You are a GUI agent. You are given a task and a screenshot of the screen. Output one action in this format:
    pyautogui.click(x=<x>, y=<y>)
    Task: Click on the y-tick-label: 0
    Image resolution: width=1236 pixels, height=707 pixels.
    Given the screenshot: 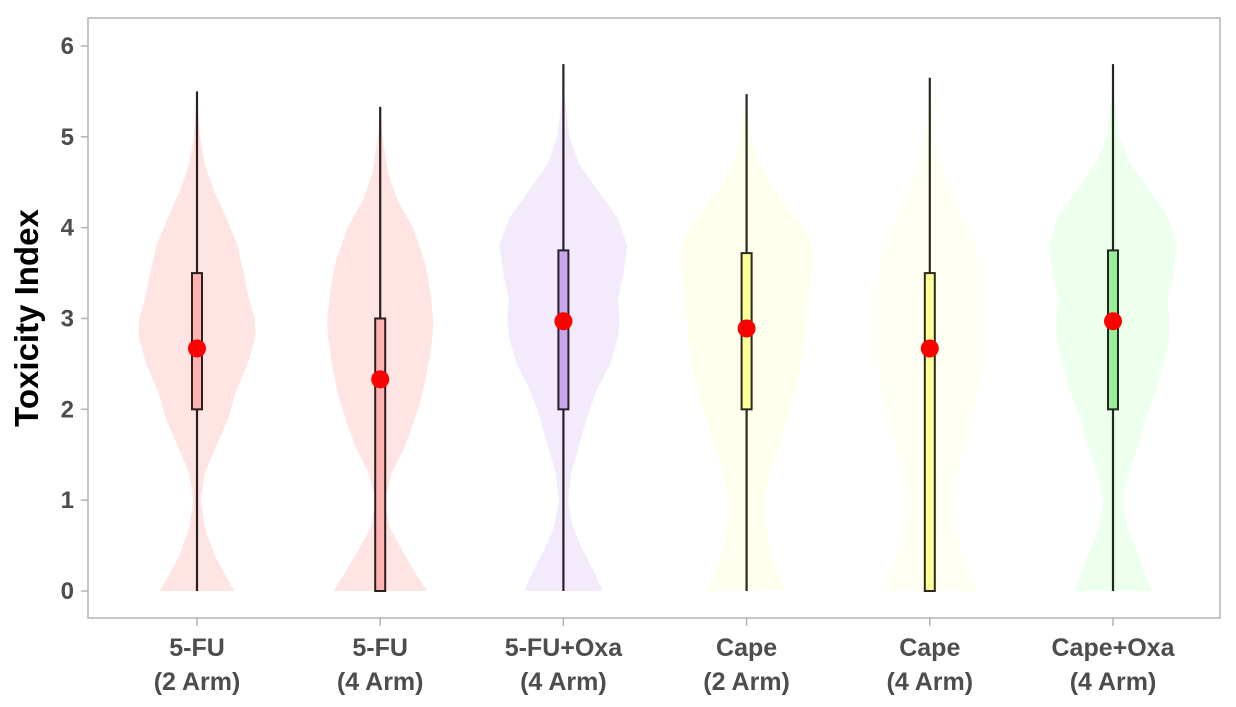 What is the action you would take?
    pyautogui.click(x=67, y=591)
    